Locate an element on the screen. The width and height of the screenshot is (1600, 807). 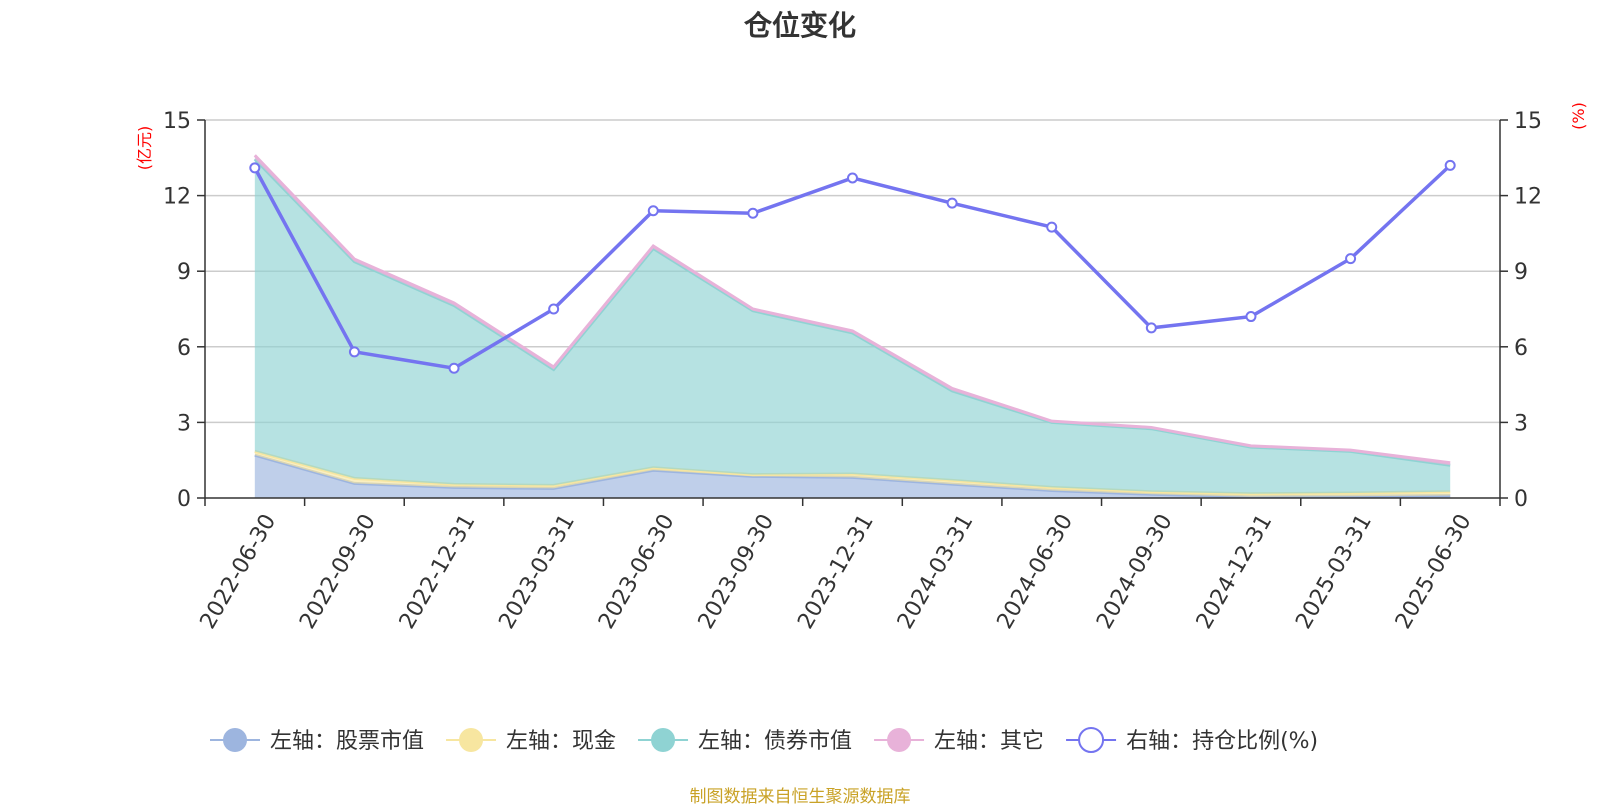
left-axis-tick-label: 0 is located at coordinates (184, 499).